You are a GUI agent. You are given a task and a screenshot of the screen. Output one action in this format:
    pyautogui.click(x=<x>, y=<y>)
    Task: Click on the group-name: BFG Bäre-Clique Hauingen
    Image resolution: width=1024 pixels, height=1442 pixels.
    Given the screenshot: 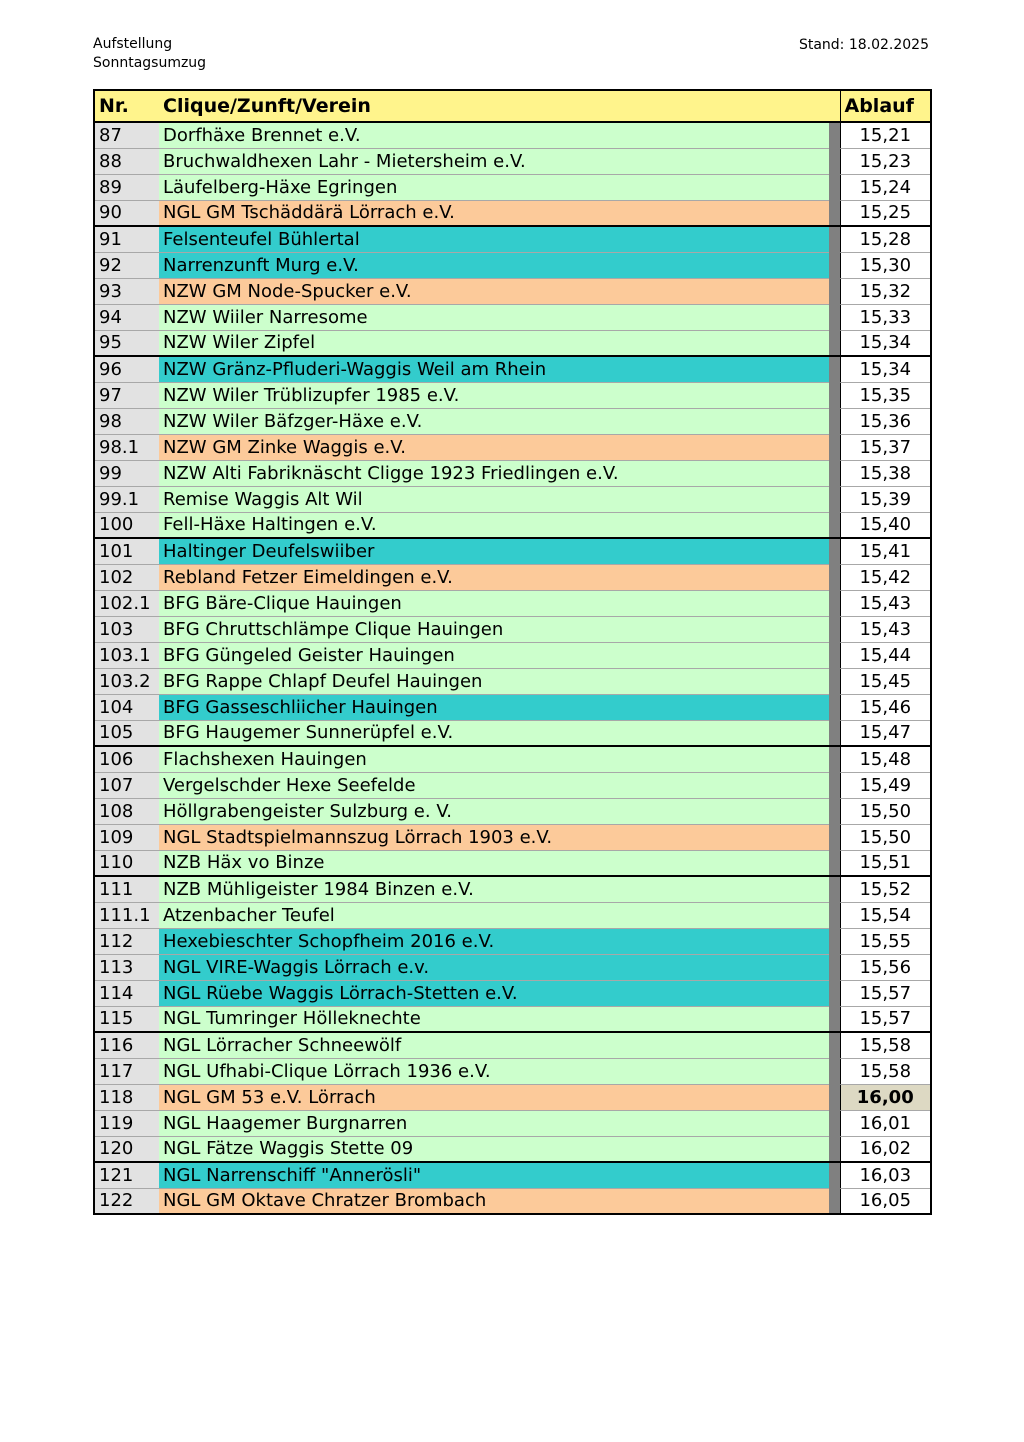 What is the action you would take?
    pyautogui.click(x=494, y=603)
    